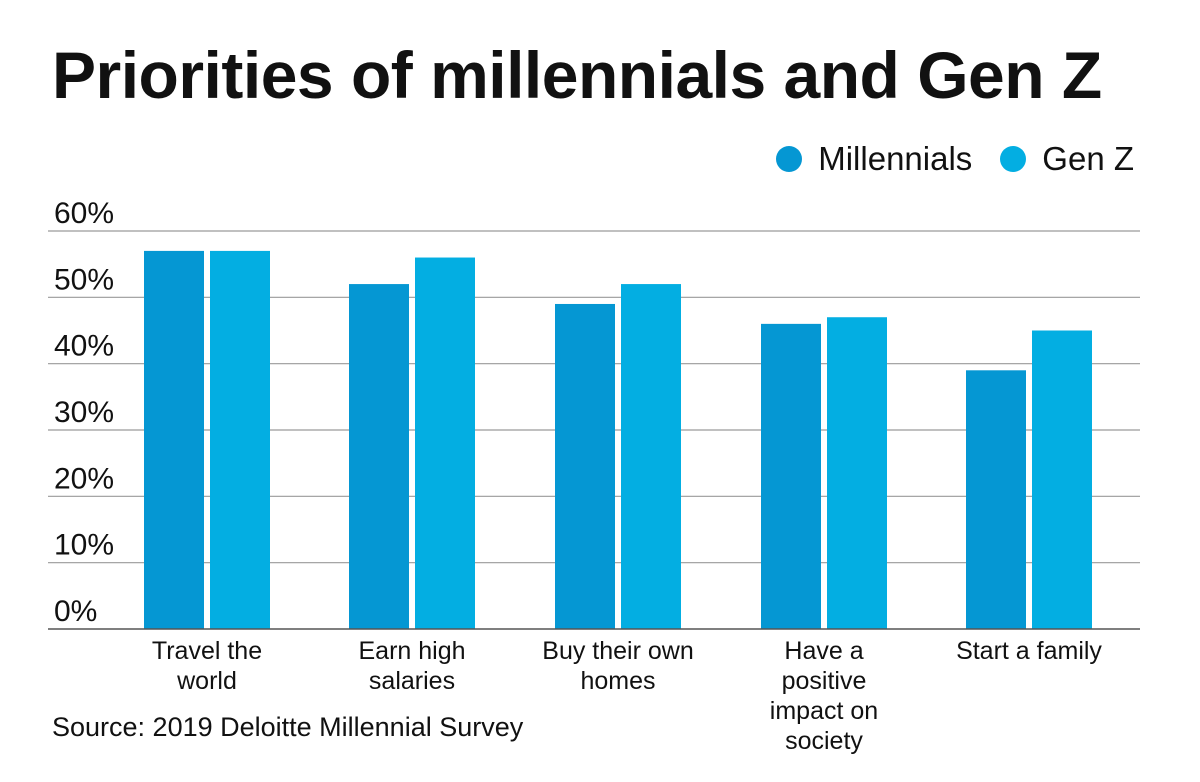  Describe the element at coordinates (75, 611) in the screenshot. I see `y-tick-label: 0%` at that location.